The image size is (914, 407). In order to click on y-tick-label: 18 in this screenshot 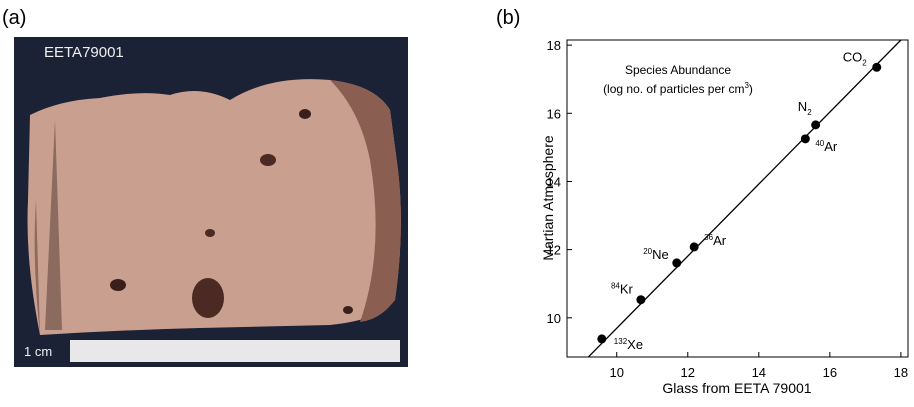, I will do `click(554, 45)`.